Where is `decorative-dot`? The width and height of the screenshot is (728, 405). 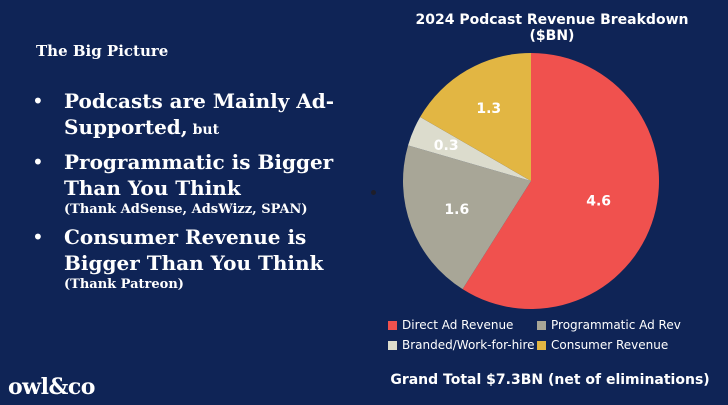
decorative-dot is located at coordinates (373, 192).